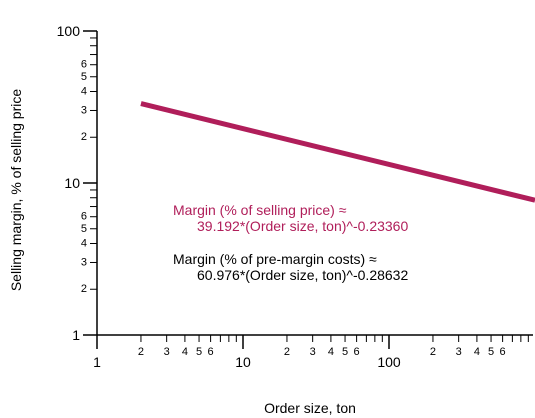  Describe the element at coordinates (310, 408) in the screenshot. I see `x-axis-title: Order size, ton` at that location.